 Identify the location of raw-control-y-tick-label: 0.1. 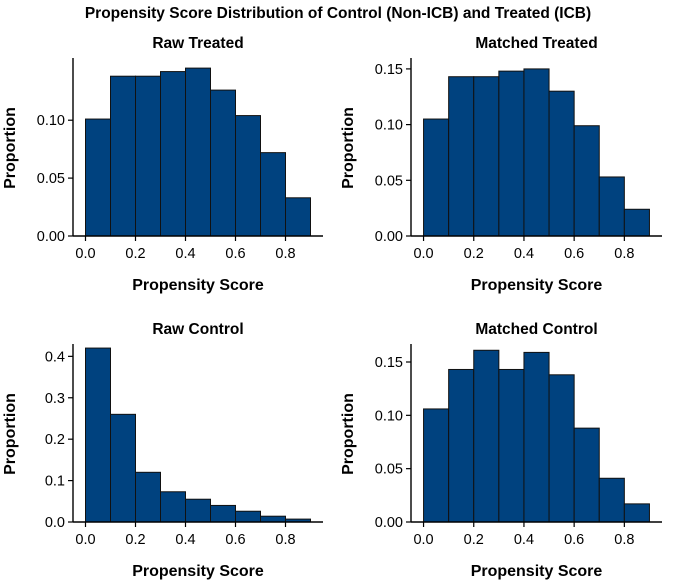
(55, 482).